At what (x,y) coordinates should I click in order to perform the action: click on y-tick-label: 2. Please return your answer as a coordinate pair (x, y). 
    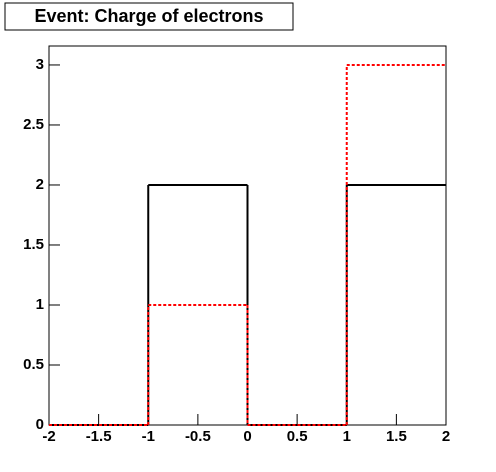
    Looking at the image, I should click on (40, 184).